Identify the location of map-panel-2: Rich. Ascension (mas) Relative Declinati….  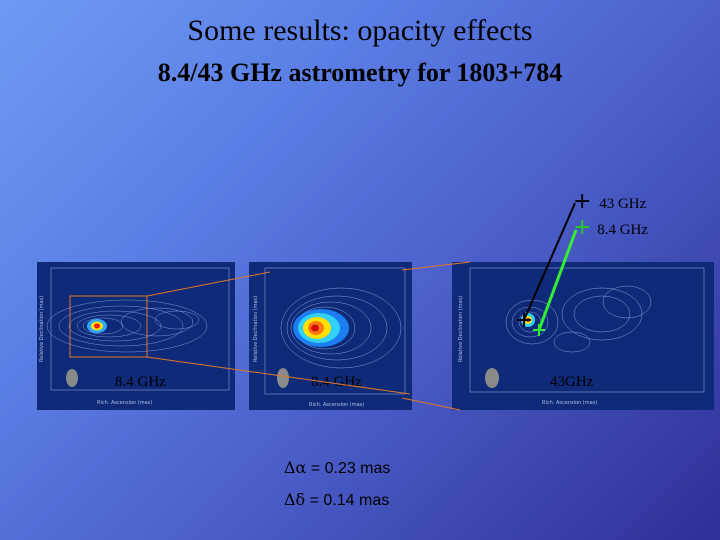
(330, 336).